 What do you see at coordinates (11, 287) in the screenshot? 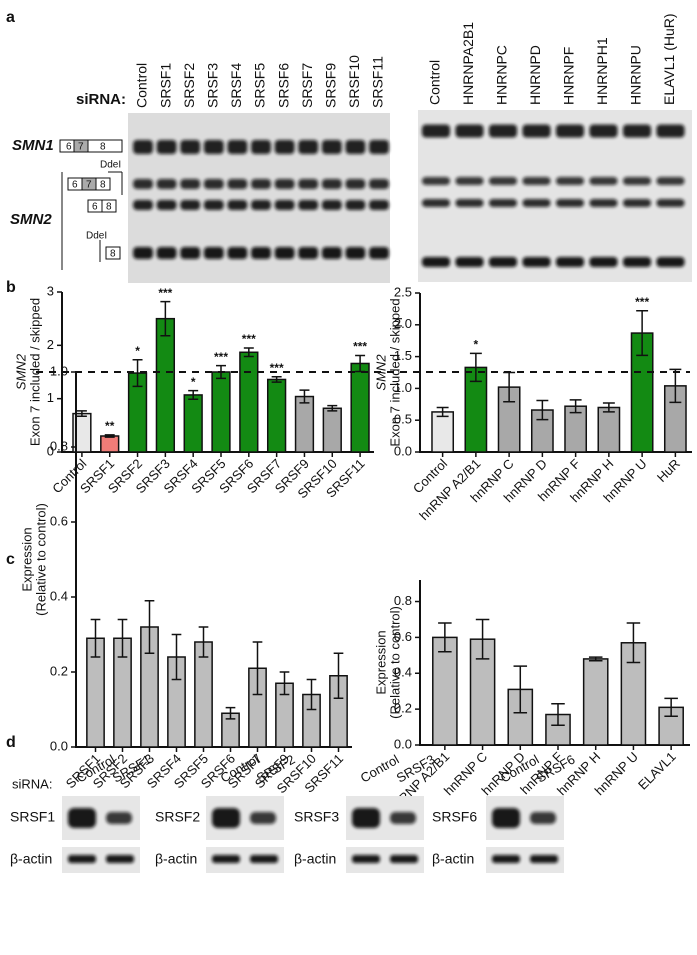
I see `panel-label: b` at bounding box center [11, 287].